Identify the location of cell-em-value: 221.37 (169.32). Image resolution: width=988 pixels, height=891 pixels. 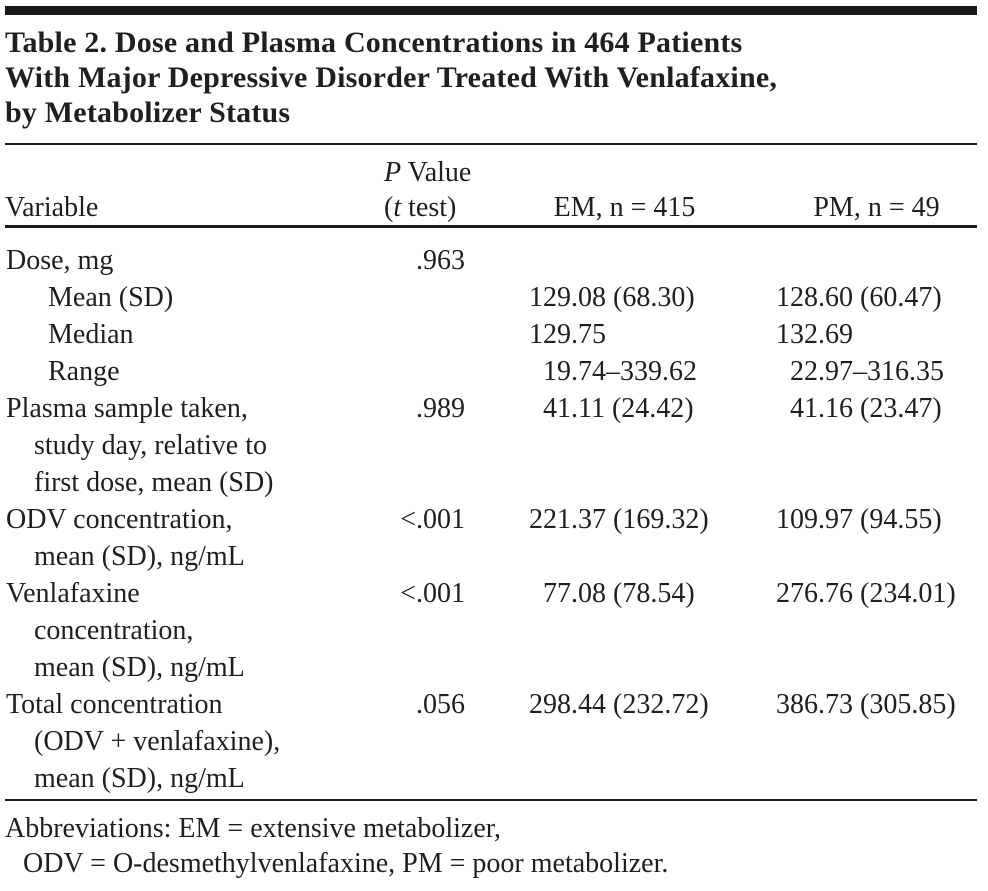
(592, 538).